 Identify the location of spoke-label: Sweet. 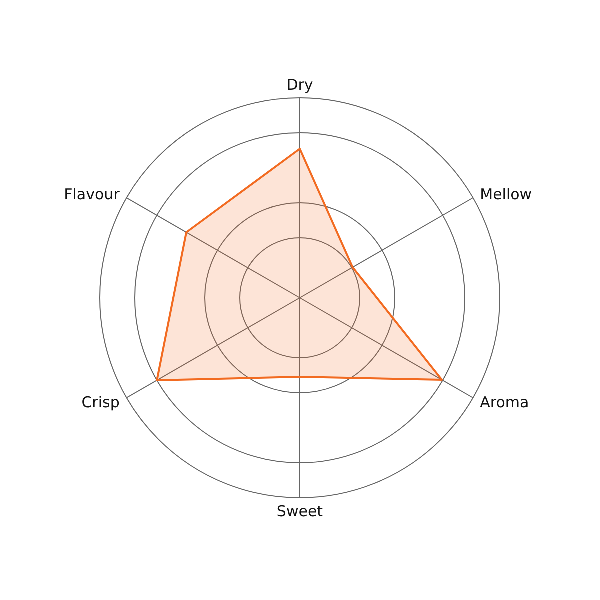
(300, 511).